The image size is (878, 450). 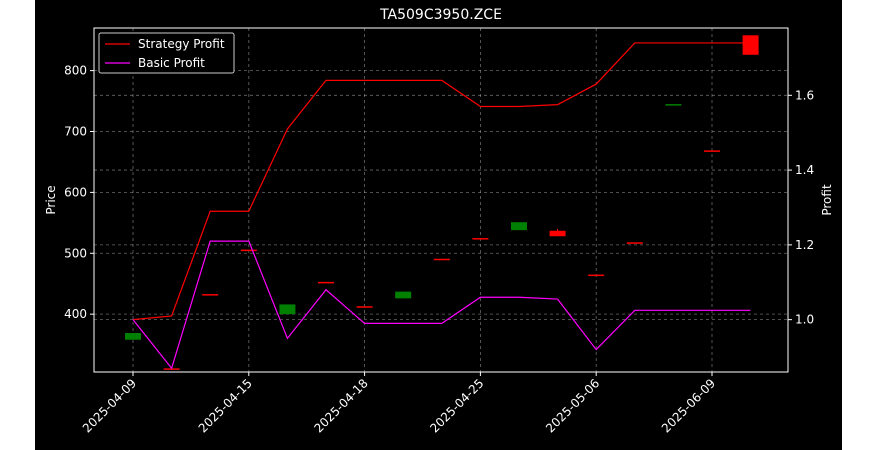 What do you see at coordinates (456, 405) in the screenshot?
I see `x-tick-label: 2025-04-25` at bounding box center [456, 405].